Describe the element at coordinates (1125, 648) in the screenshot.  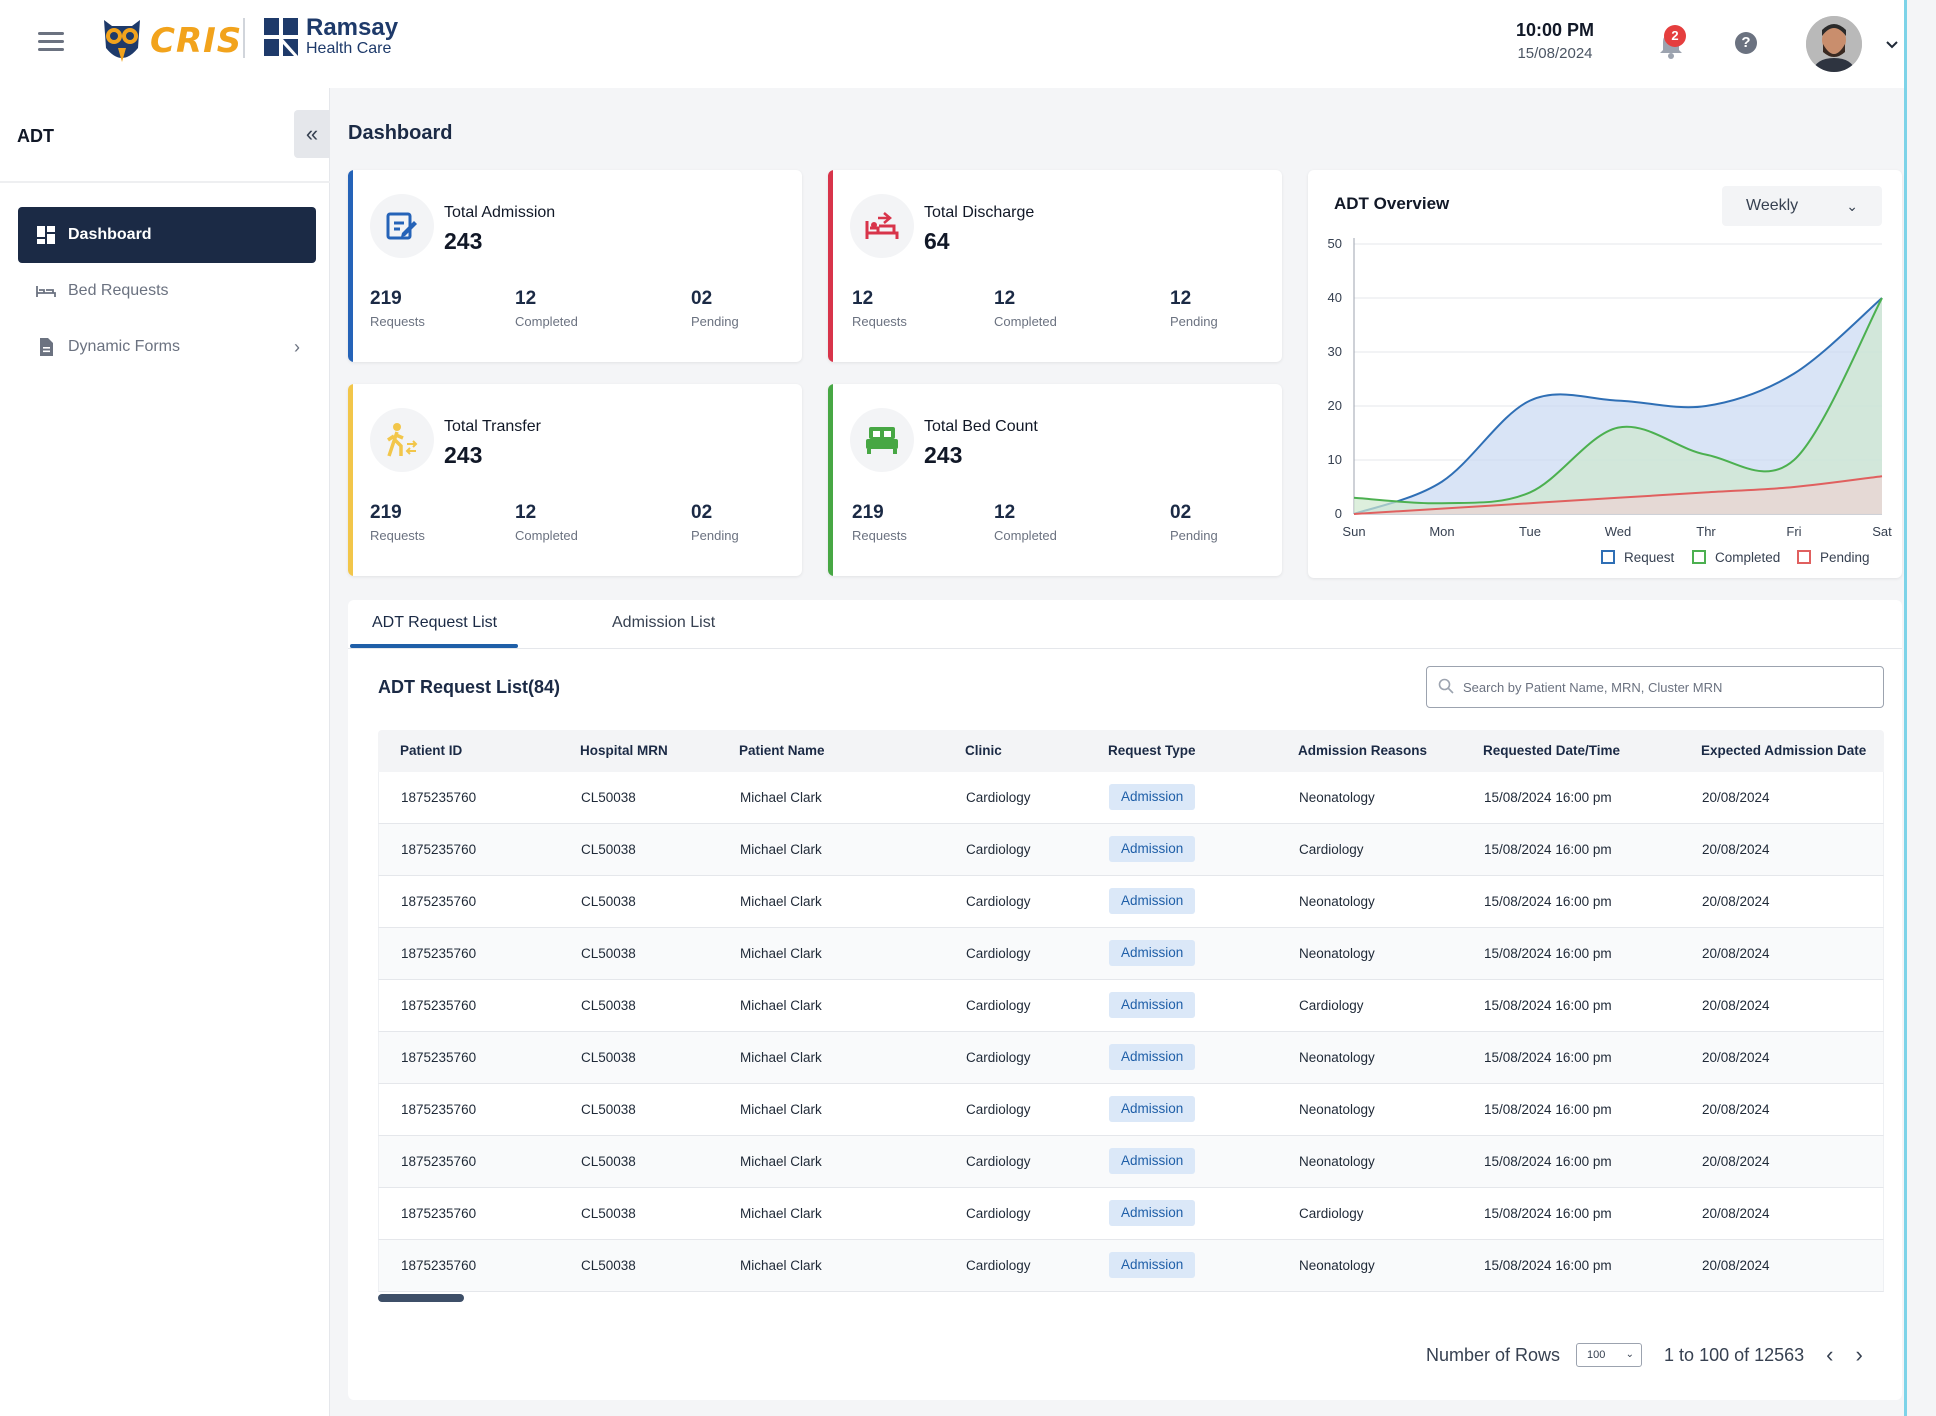
I see `divider` at that location.